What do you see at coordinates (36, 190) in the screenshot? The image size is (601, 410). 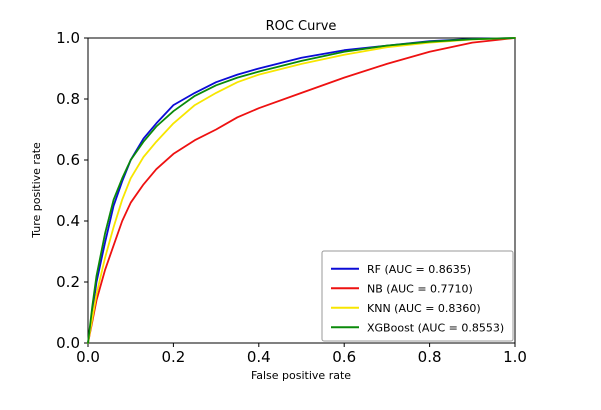 I see `y-axis-label: Ture positive rate` at bounding box center [36, 190].